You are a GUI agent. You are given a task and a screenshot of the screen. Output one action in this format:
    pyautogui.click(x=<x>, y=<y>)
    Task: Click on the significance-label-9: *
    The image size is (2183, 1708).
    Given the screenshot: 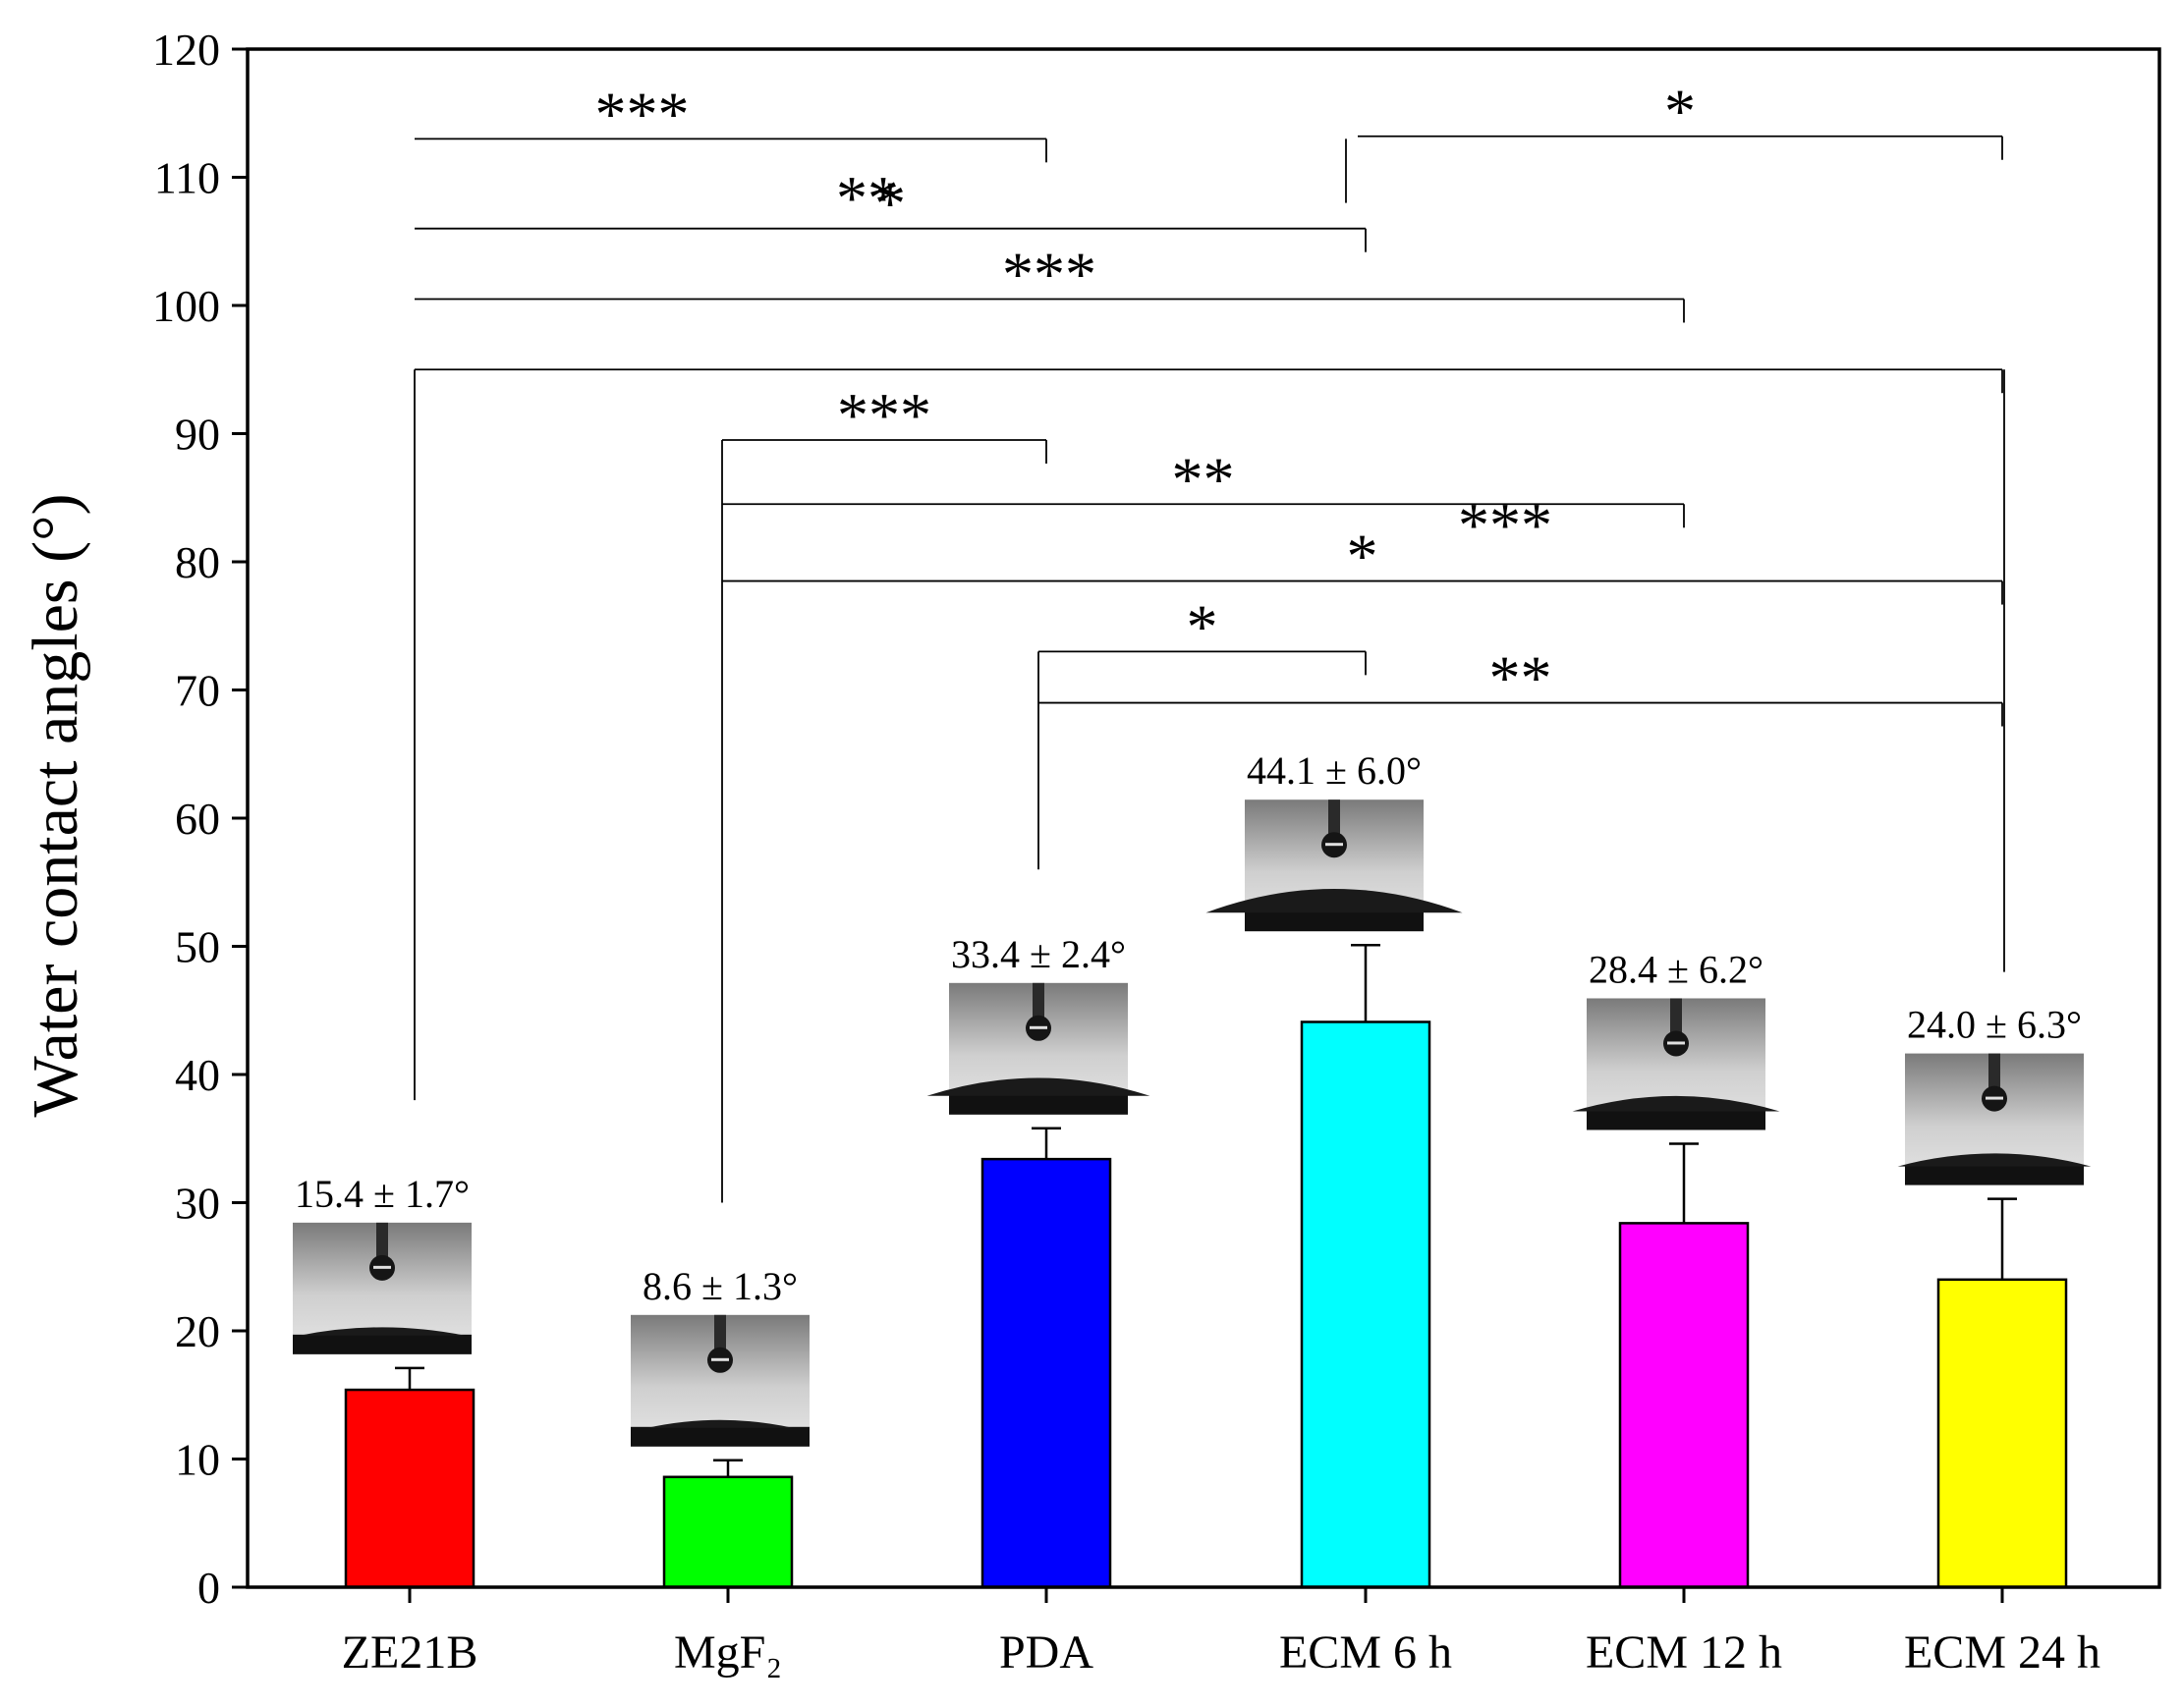 What is the action you would take?
    pyautogui.click(x=1680, y=111)
    